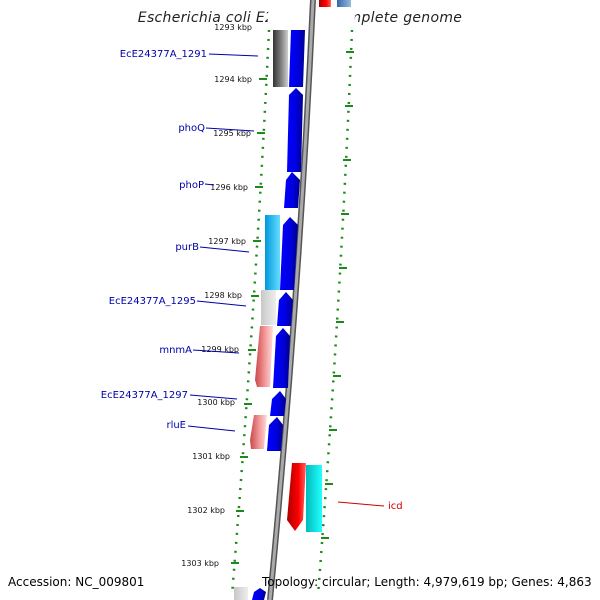 This screenshot has width=600, height=600. I want to click on label-connectors, so click(223, 242).